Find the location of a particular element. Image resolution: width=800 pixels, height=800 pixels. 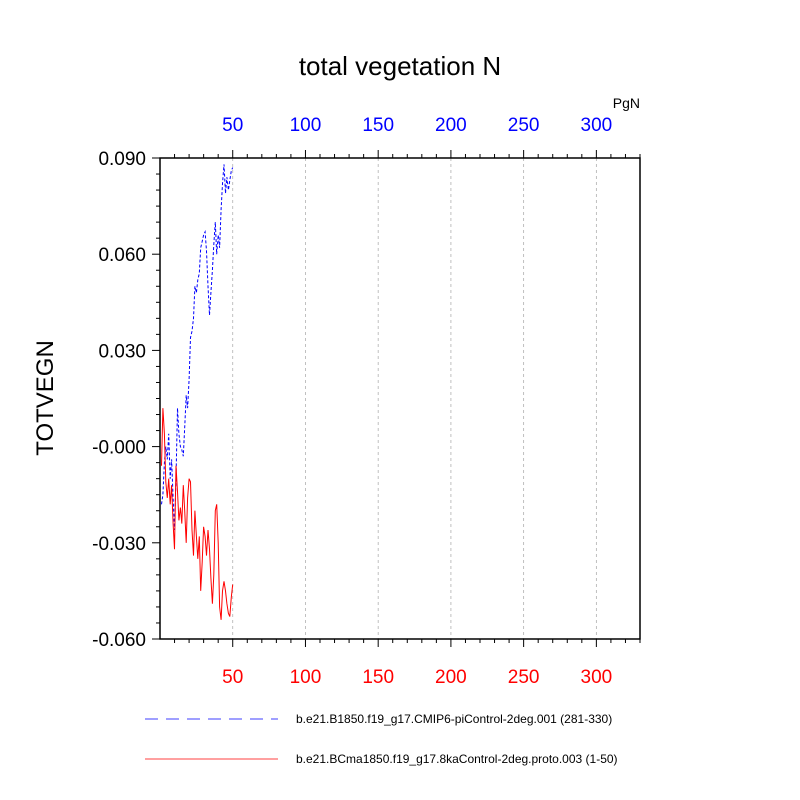

x-tick-label-bottom-3: 200 is located at coordinates (451, 677).